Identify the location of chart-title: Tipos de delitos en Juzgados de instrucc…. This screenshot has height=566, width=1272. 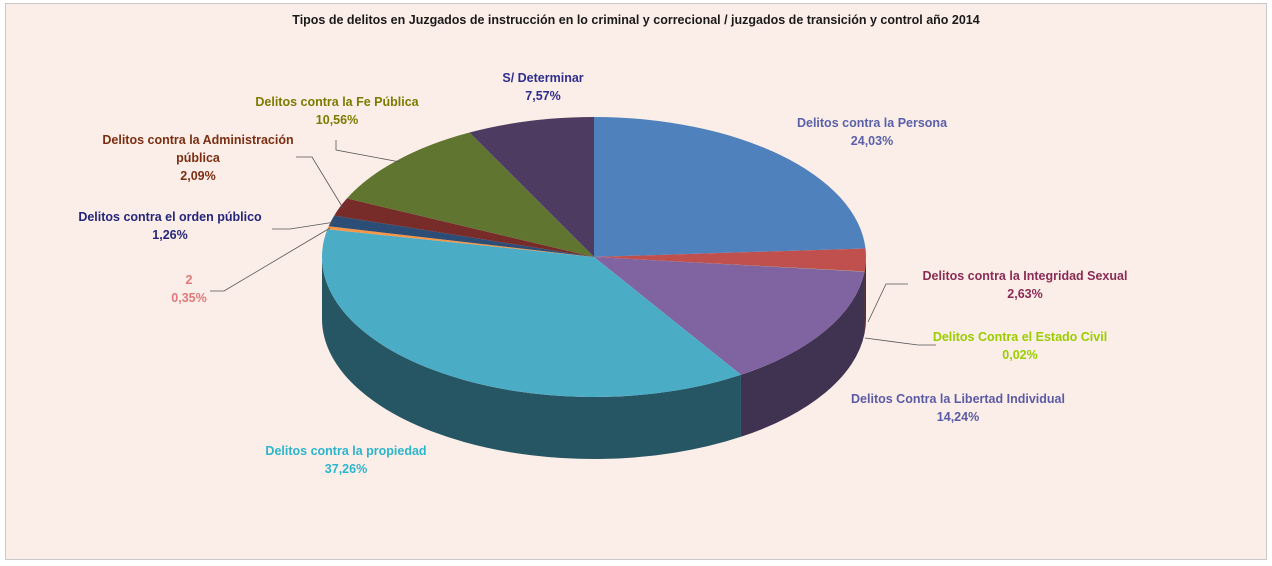
(635, 20).